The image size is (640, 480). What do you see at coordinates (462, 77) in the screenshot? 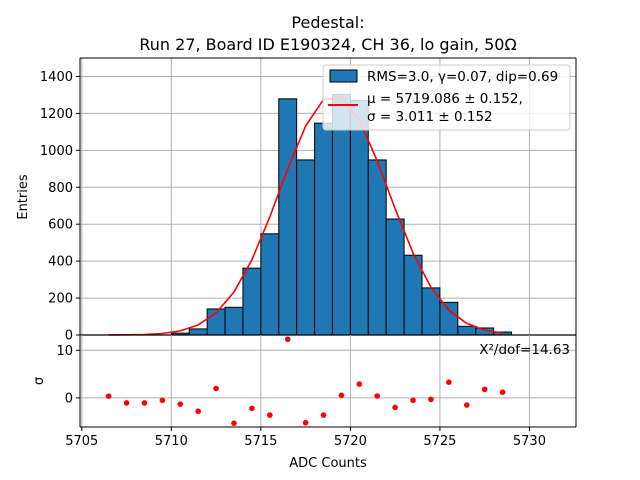
I see `legend-label-histogram: RMS=3.0, γ=0.07, dip=0.69` at bounding box center [462, 77].